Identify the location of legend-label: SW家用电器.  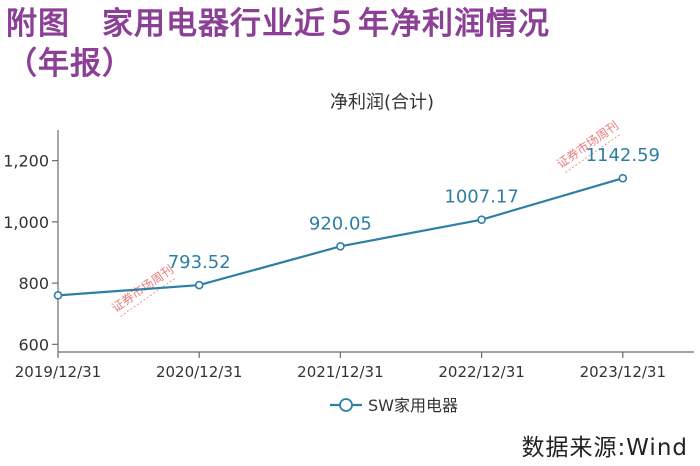
(413, 405).